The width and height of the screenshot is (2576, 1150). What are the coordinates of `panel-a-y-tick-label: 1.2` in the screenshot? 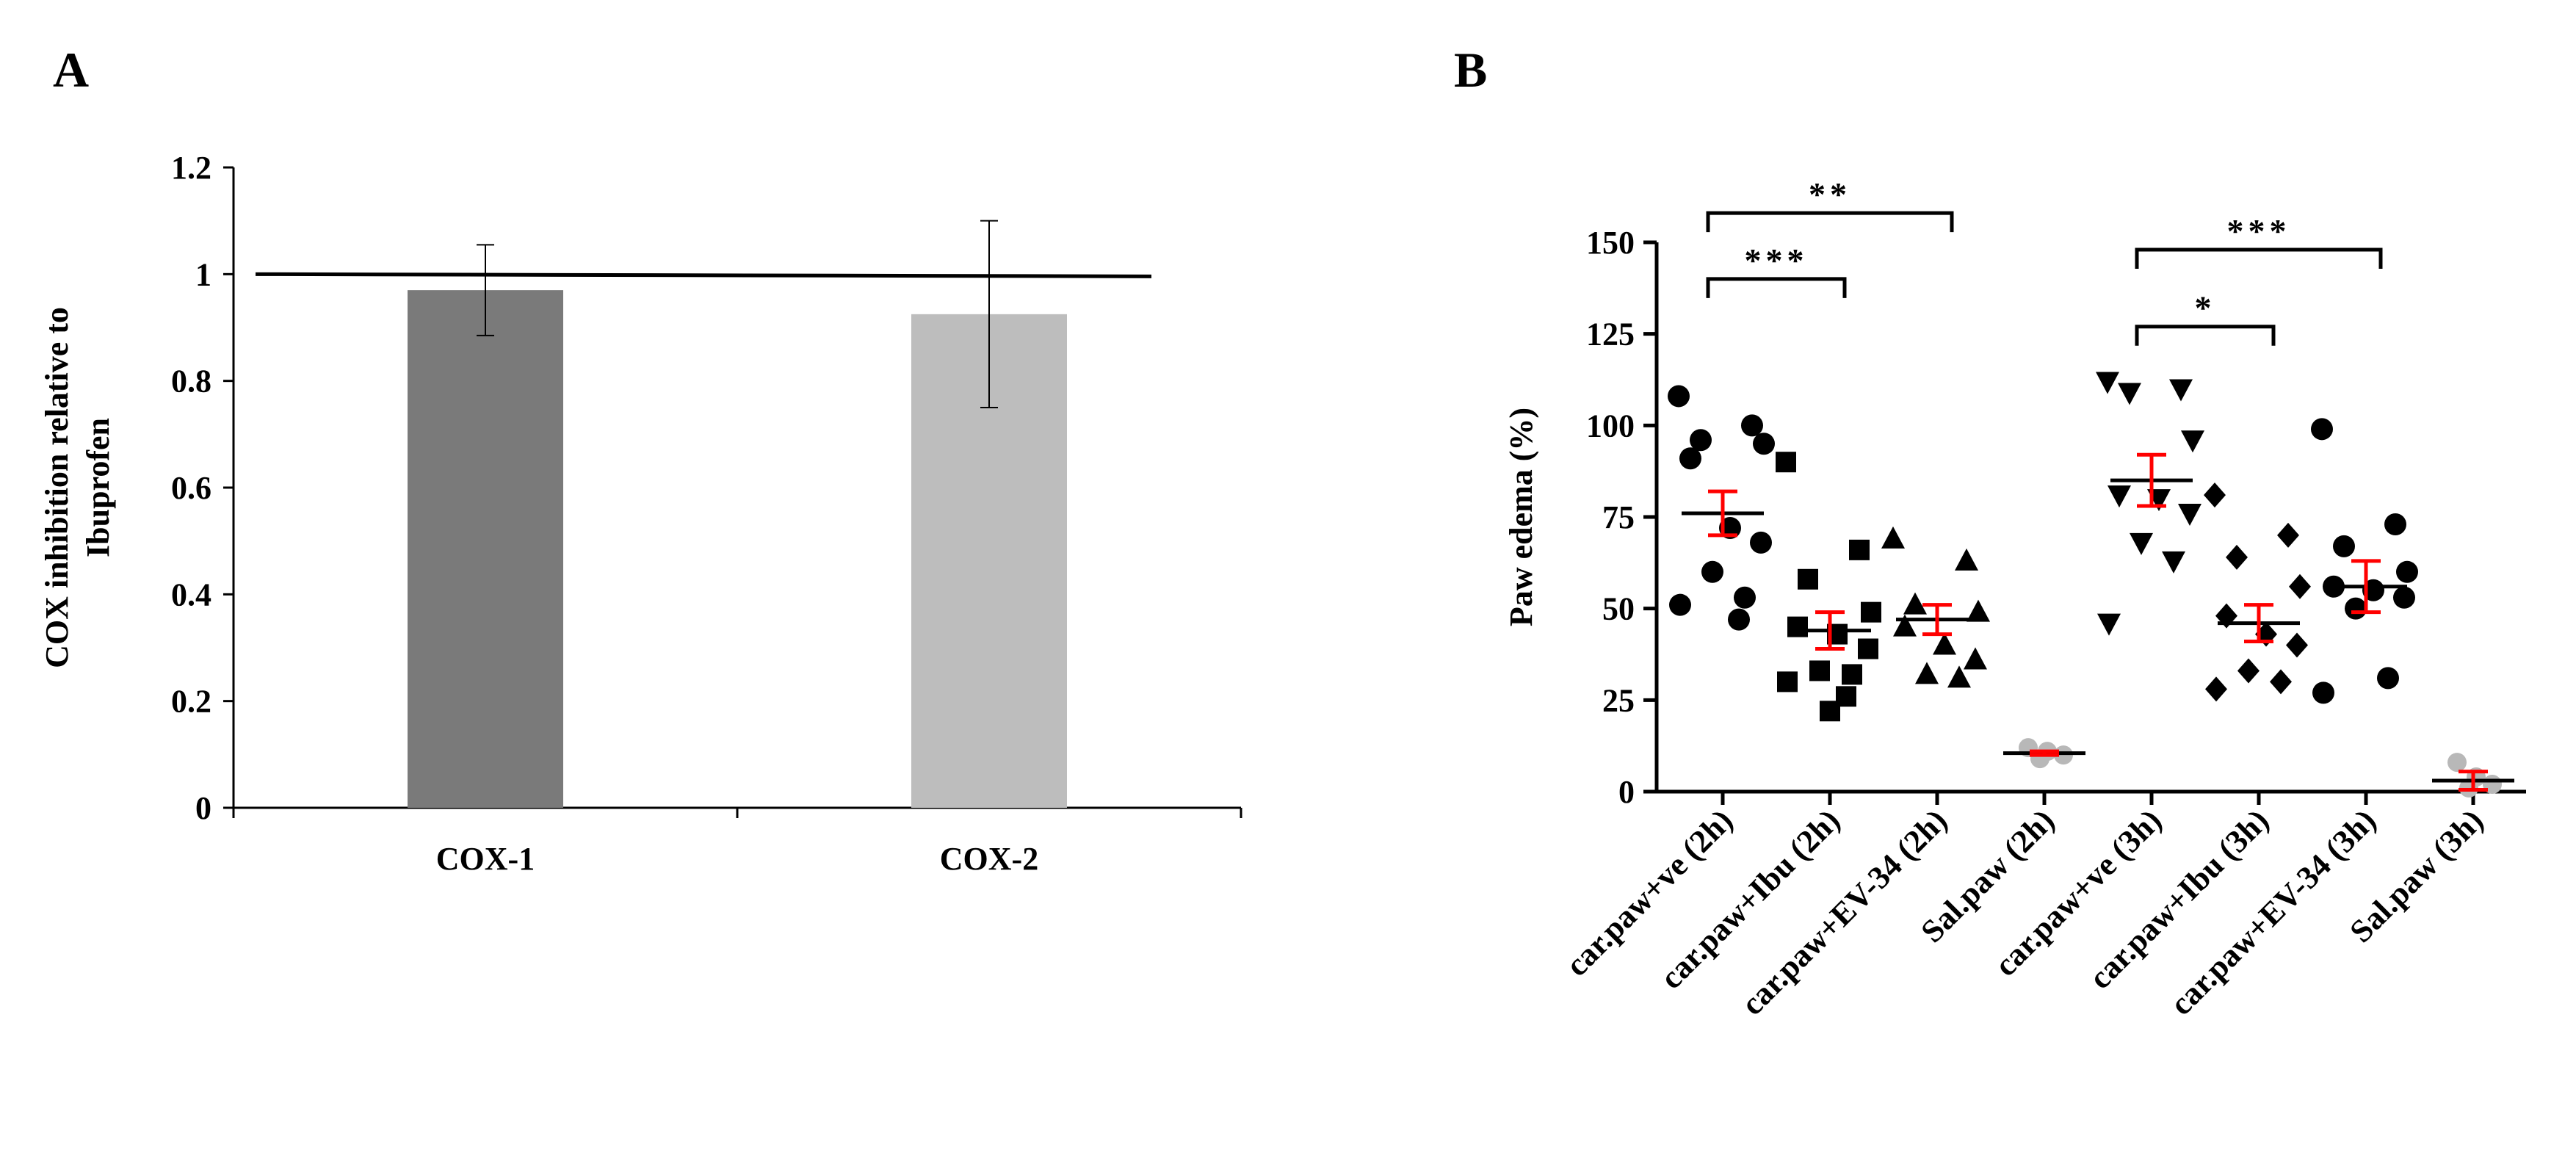 It's located at (191, 168).